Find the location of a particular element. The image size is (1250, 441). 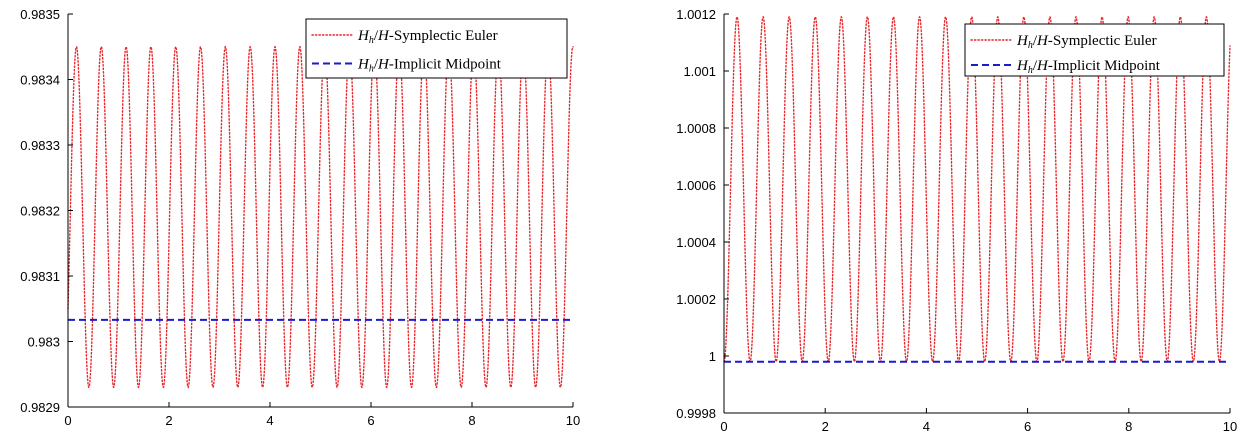

y-tick-label: 1.0006 is located at coordinates (696, 185).